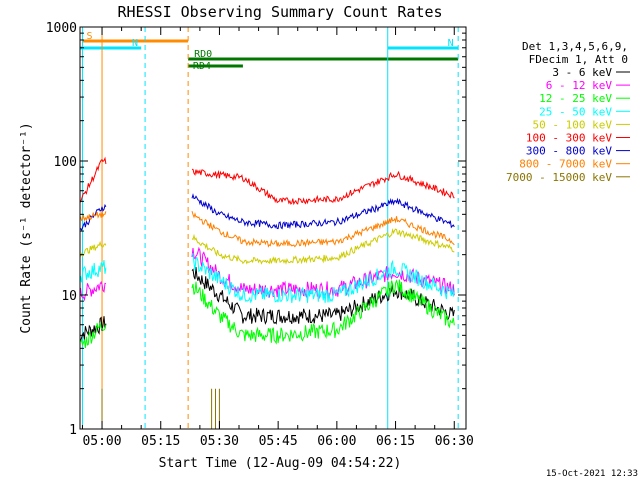 Image resolution: width=640 pixels, height=480 pixels. Describe the element at coordinates (592, 474) in the screenshot. I see `timestamp: 15-Oct-2021 12:33` at that location.